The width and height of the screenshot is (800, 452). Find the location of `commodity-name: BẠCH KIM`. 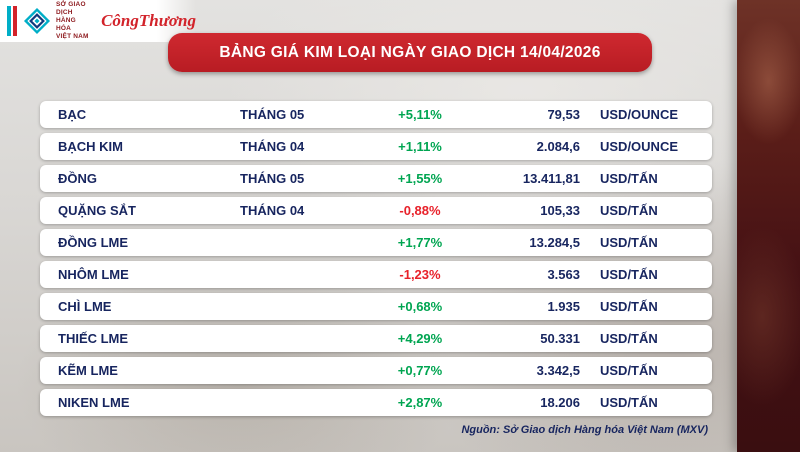

commodity-name: BẠCH KIM is located at coordinates (90, 146).